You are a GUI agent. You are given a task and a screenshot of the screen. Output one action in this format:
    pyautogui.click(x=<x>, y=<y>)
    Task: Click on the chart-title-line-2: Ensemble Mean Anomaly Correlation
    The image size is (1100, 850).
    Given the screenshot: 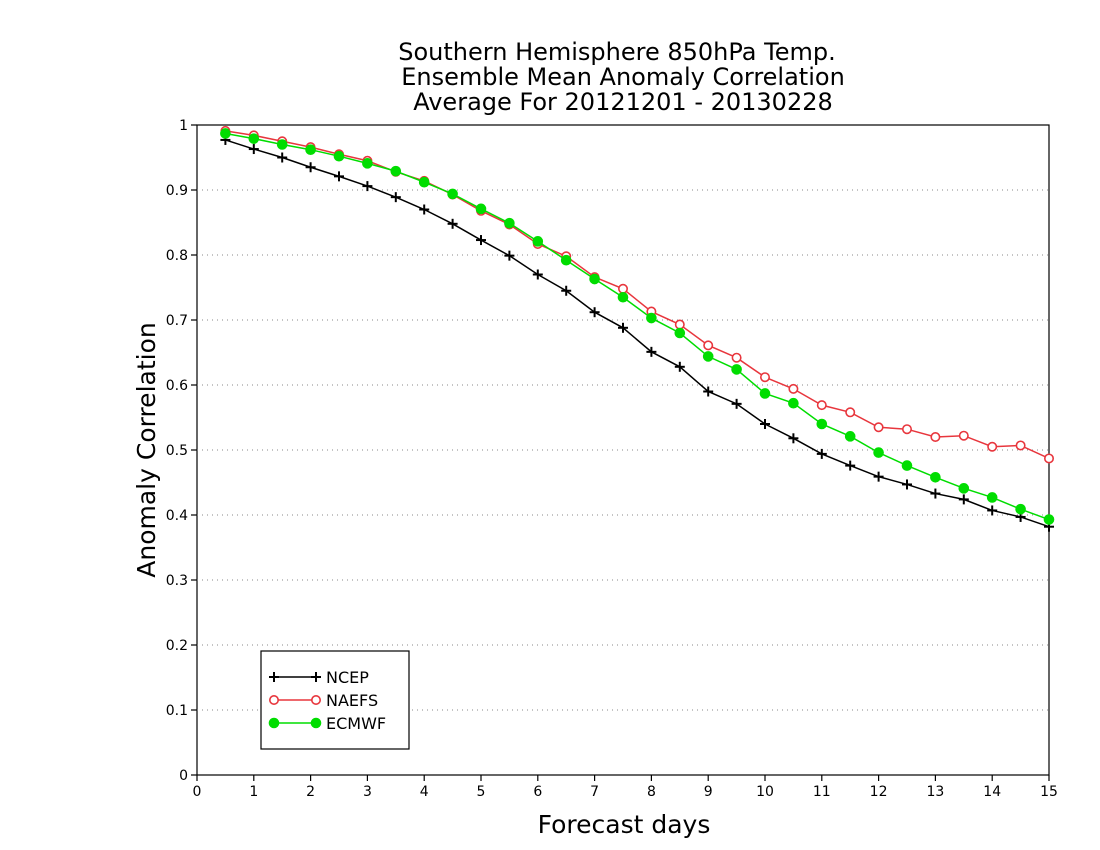 What is the action you would take?
    pyautogui.click(x=623, y=77)
    